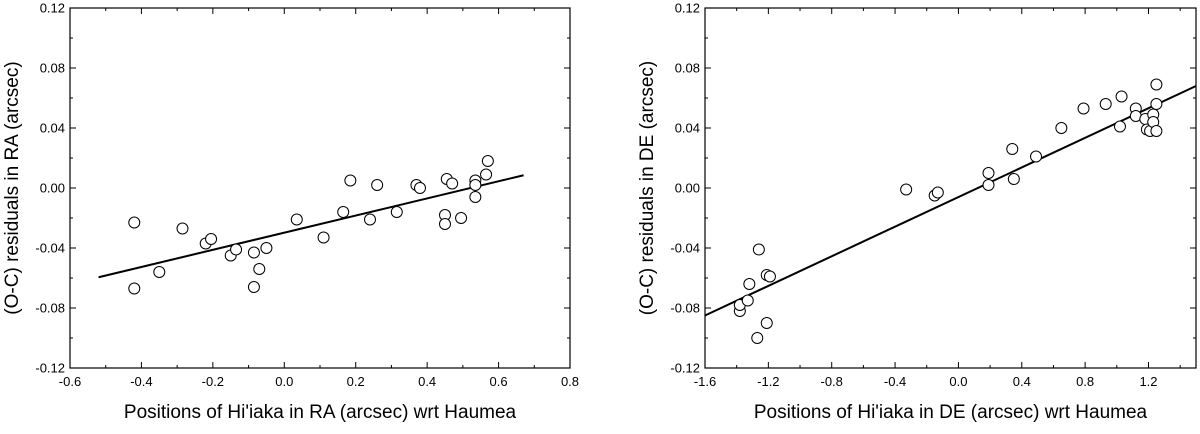 This screenshot has height=434, width=1200. What do you see at coordinates (705, 381) in the screenshot?
I see `x-tick-label: -1.6` at bounding box center [705, 381].